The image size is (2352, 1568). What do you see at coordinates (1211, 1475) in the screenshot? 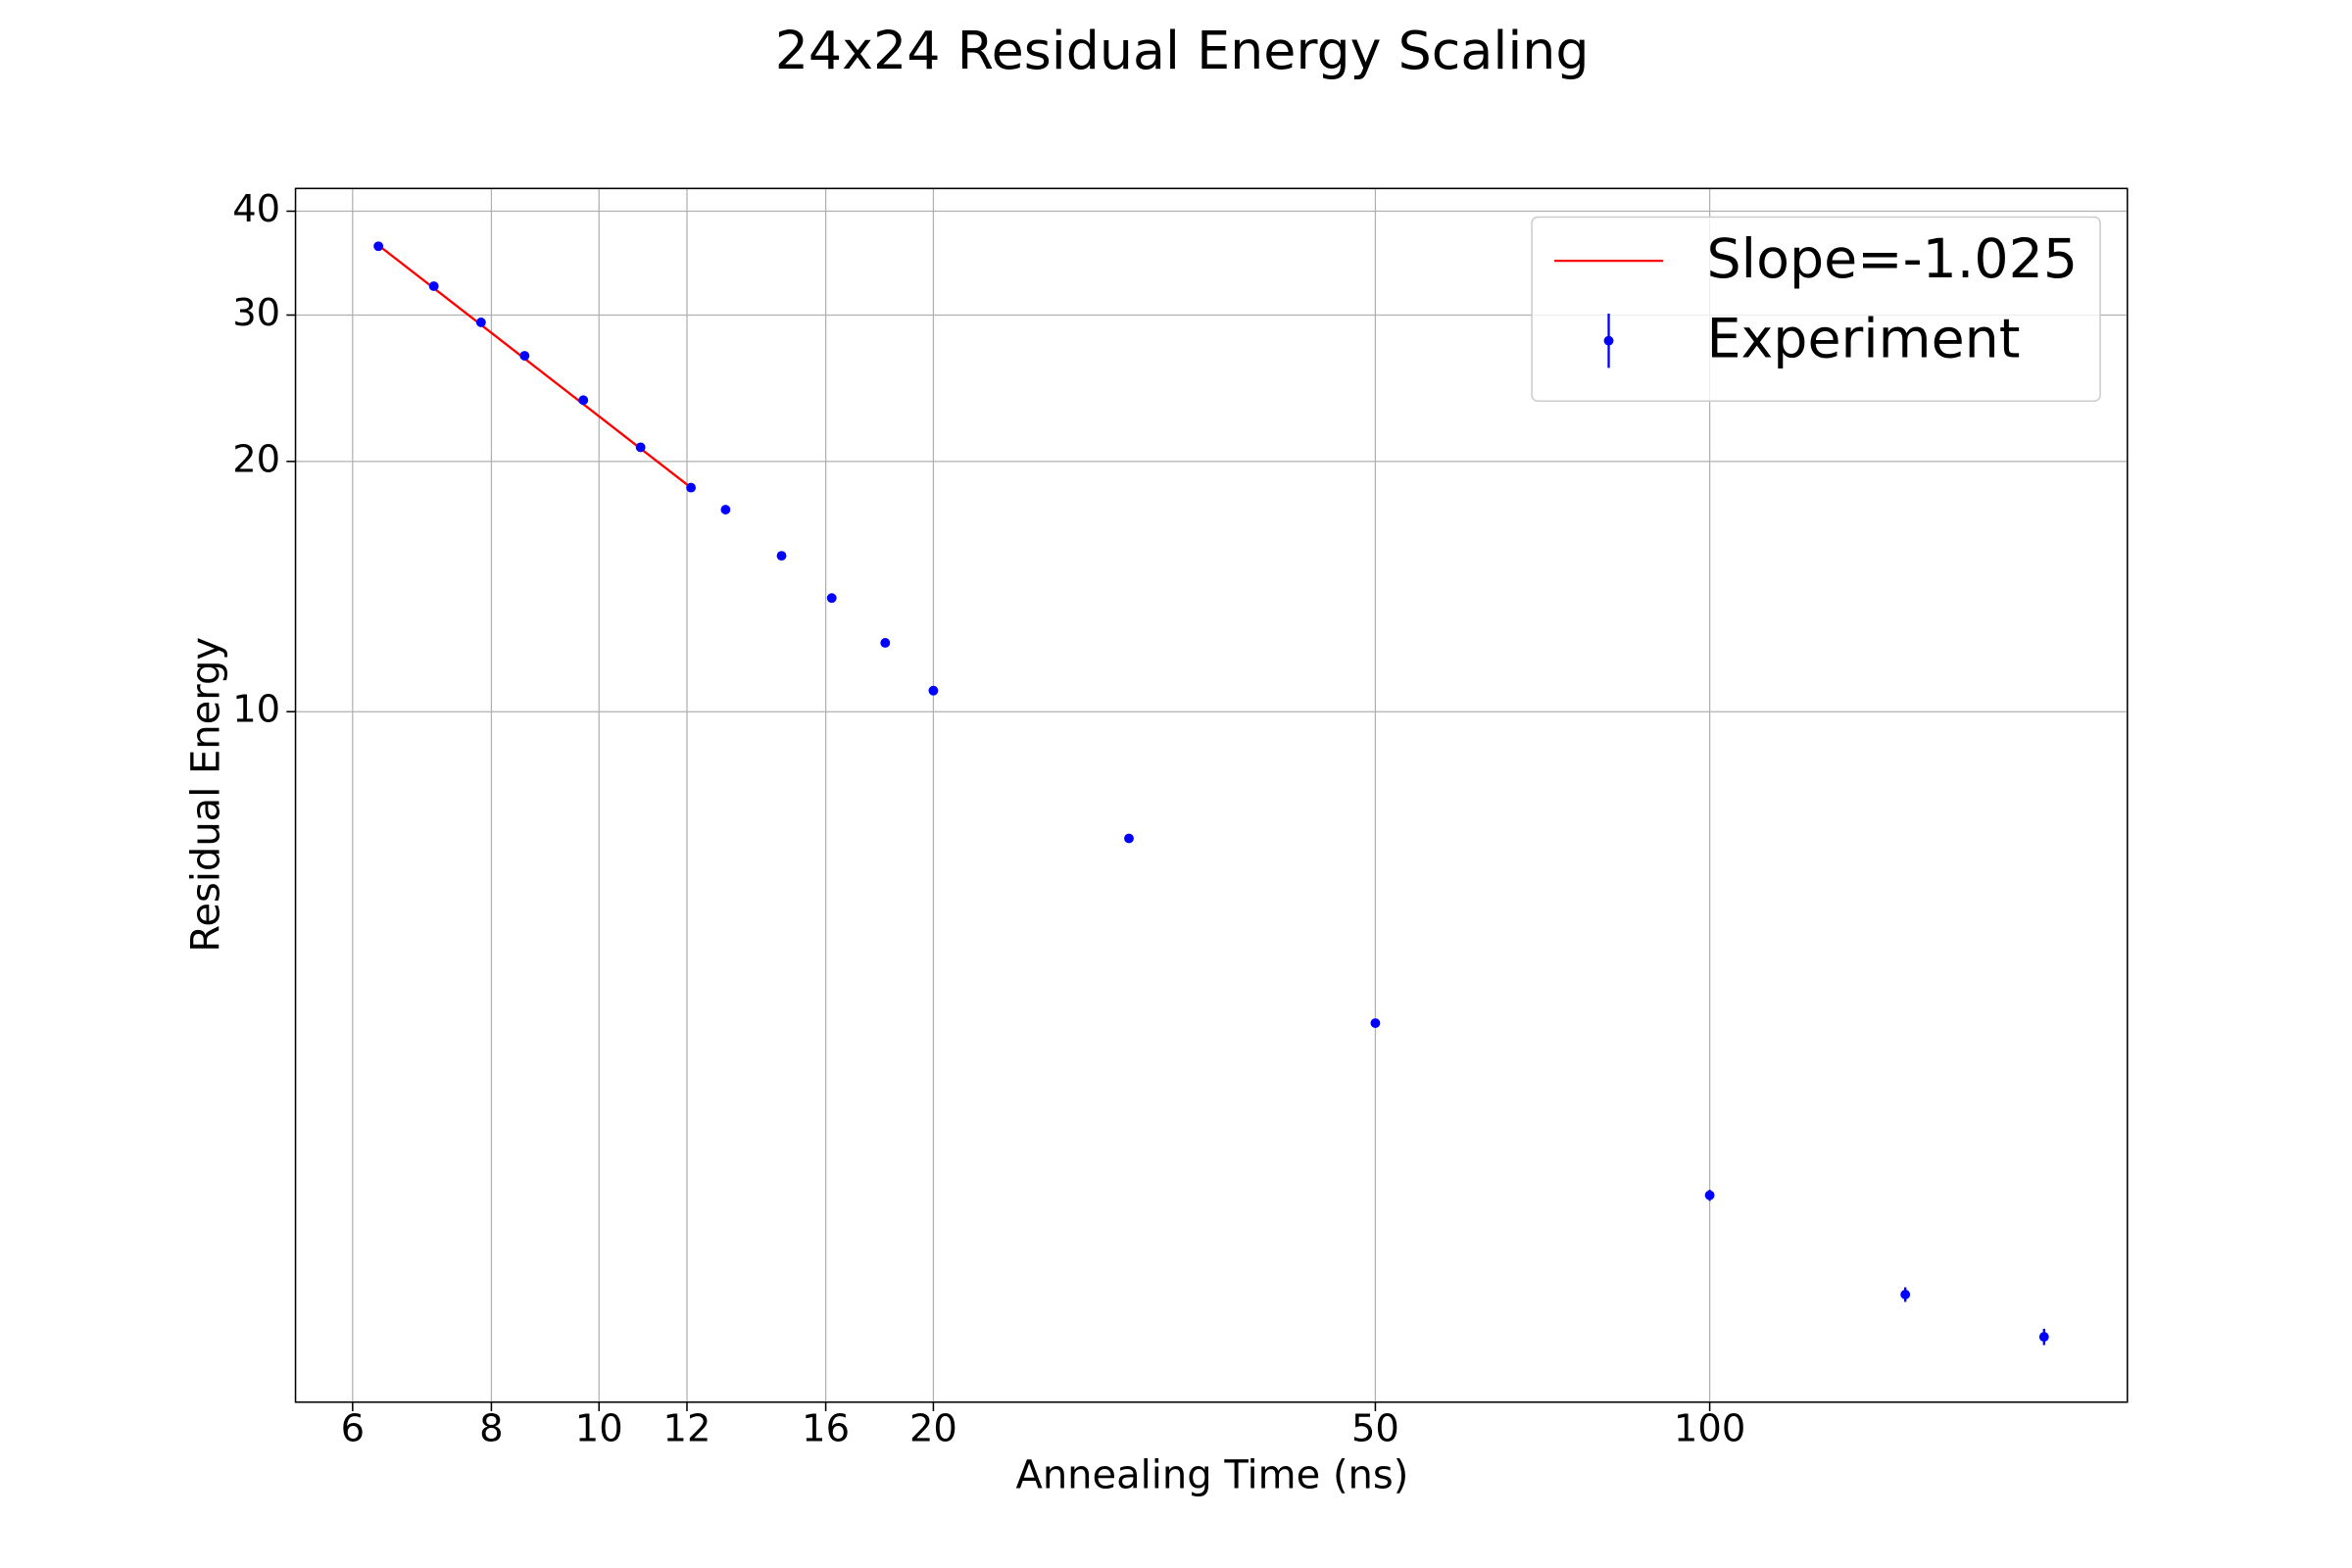
I see `x-axis-label: Annealing Time (ns)` at bounding box center [1211, 1475].